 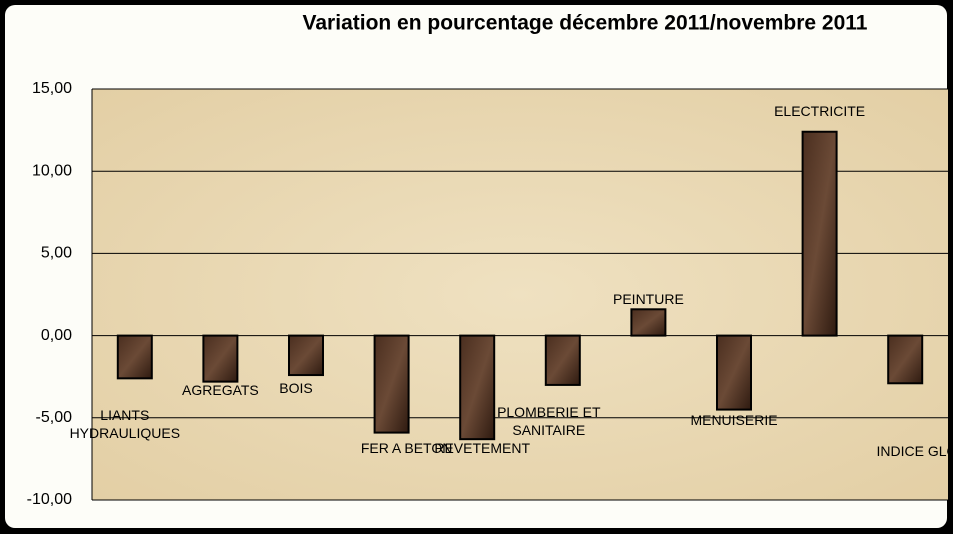 I want to click on category-label: MENUISERIE, so click(x=733, y=420).